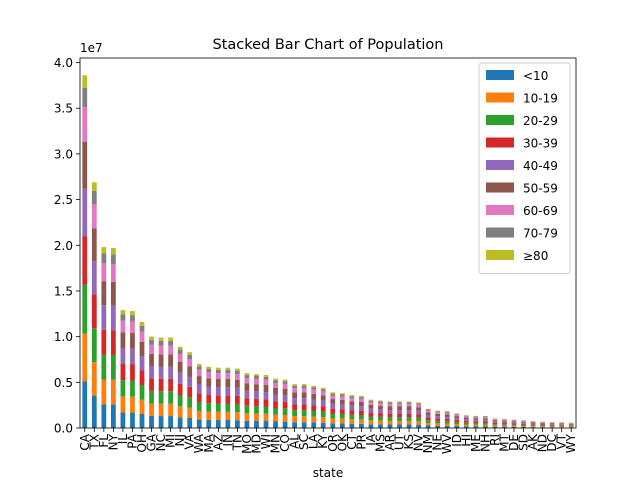 This screenshot has width=640, height=484. What do you see at coordinates (63, 337) in the screenshot?
I see `y-tick-label-2: 1.0` at bounding box center [63, 337].